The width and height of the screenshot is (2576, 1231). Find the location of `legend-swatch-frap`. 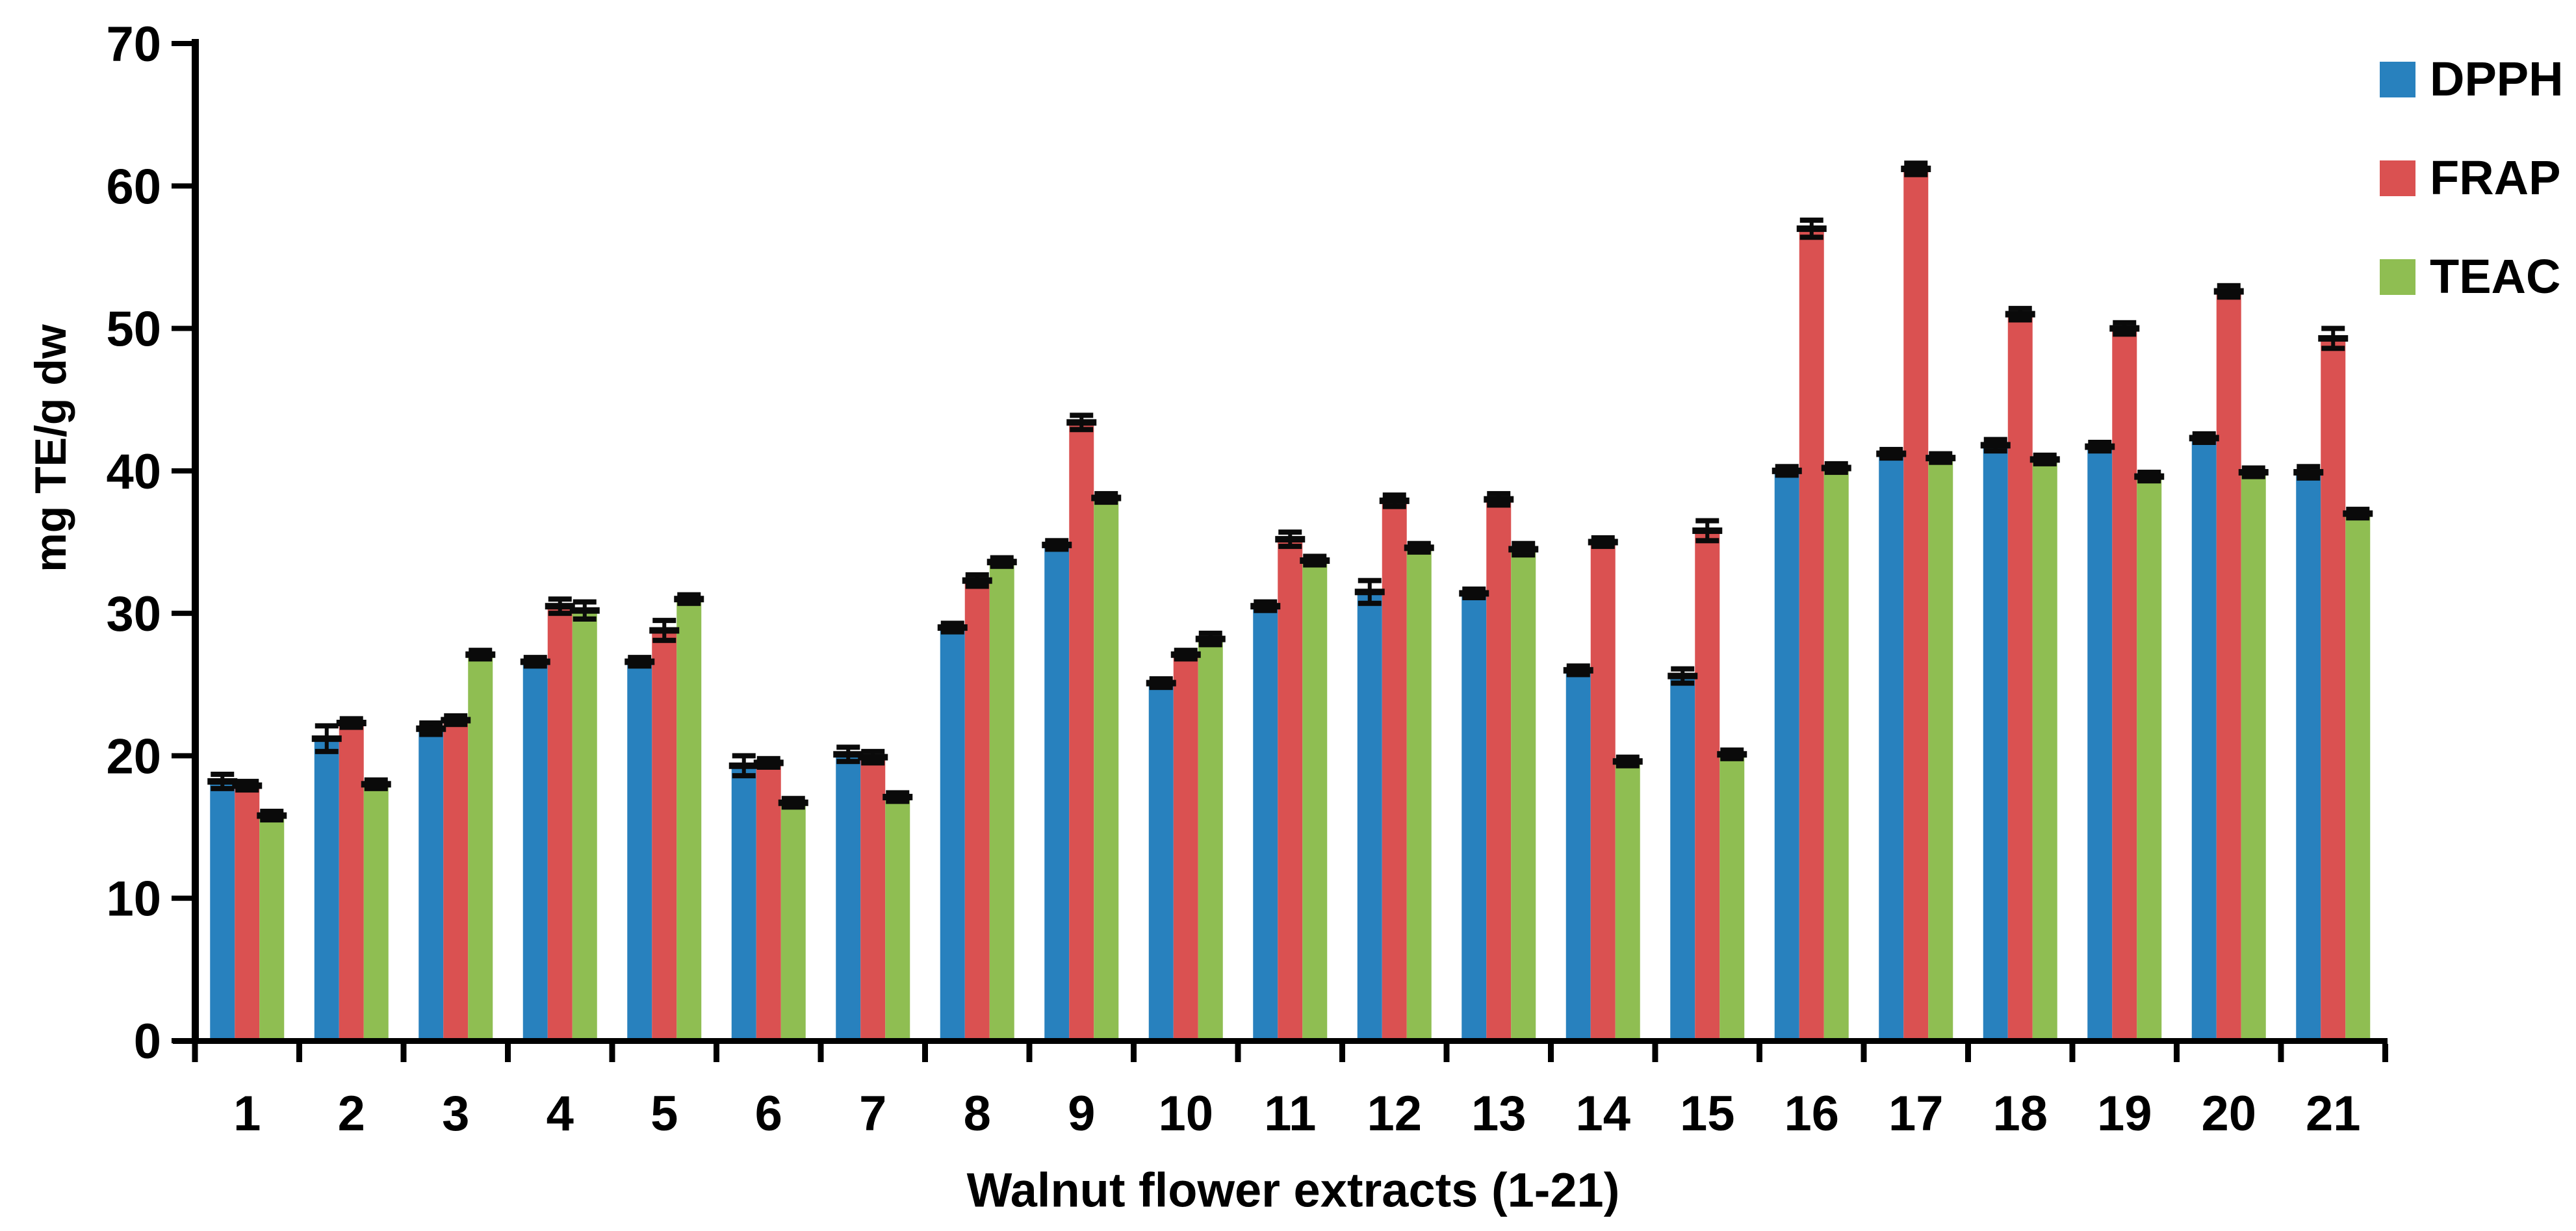

legend-swatch-frap is located at coordinates (2397, 178).